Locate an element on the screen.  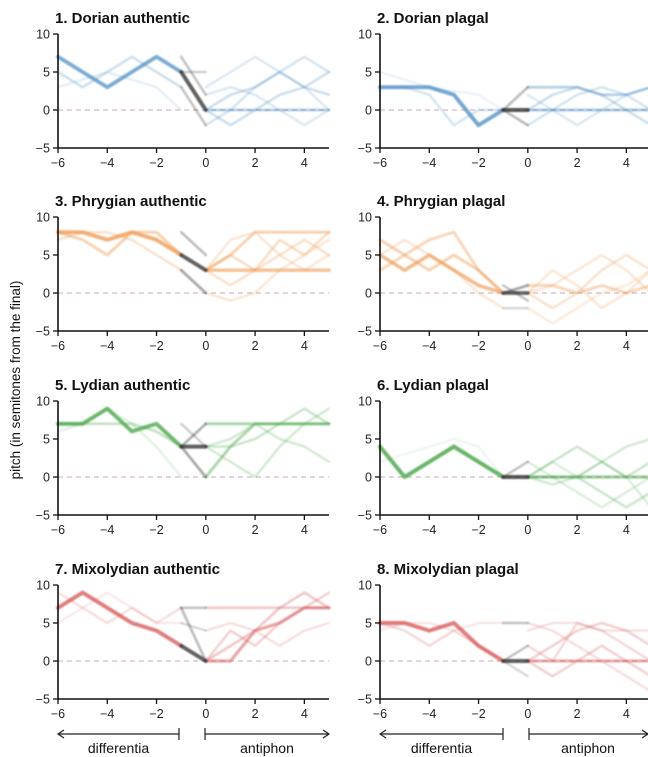
right-antiphon-label: antiphon is located at coordinates (588, 748).